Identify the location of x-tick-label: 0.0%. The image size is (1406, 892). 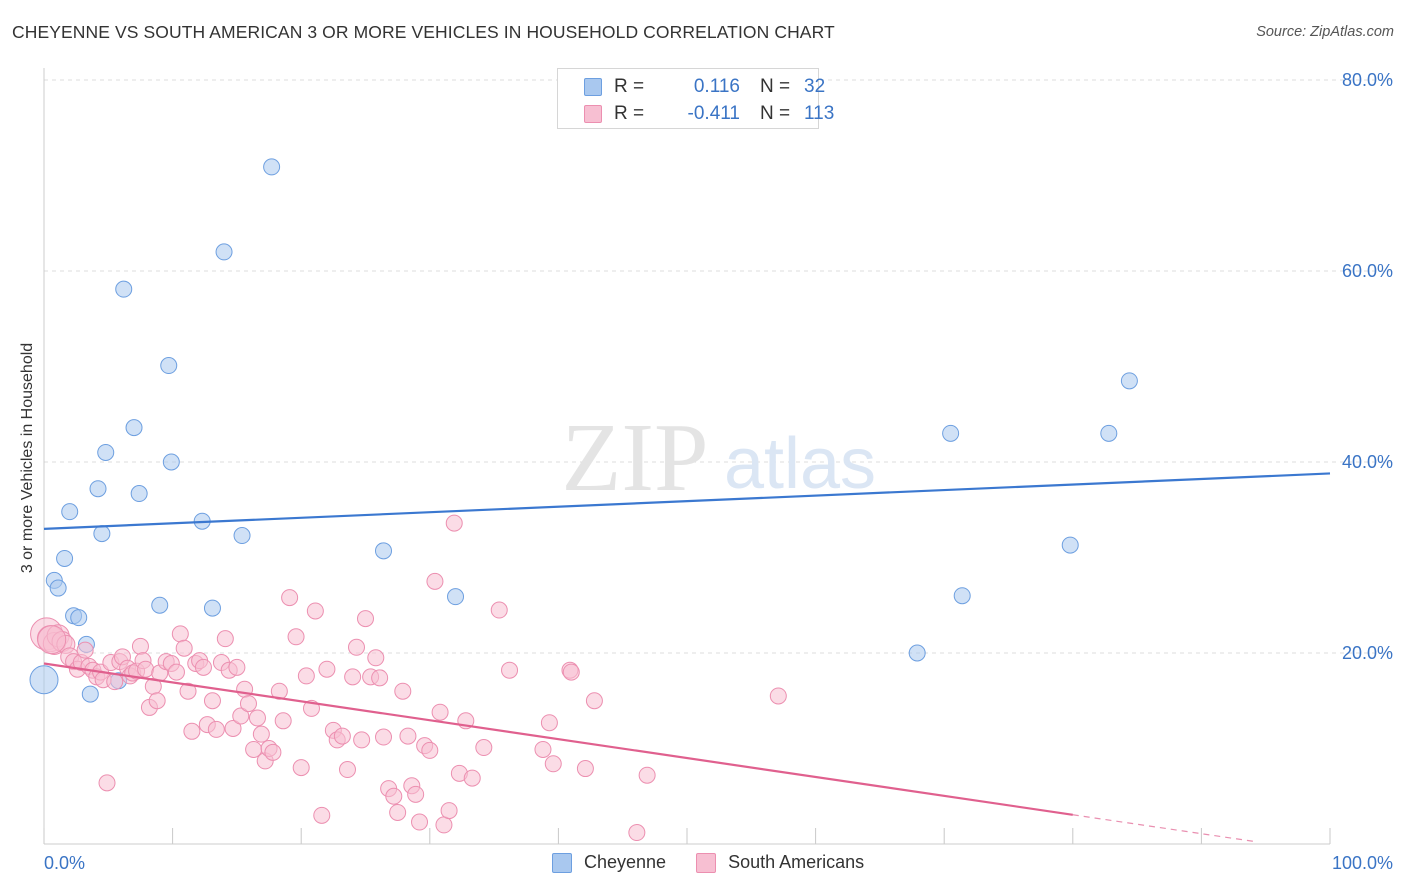
(64, 863).